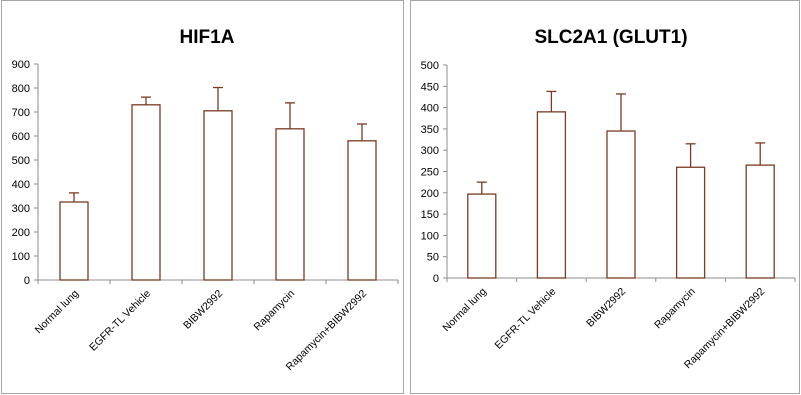 The image size is (801, 395). I want to click on y-tick-label: 900, so click(21, 65).